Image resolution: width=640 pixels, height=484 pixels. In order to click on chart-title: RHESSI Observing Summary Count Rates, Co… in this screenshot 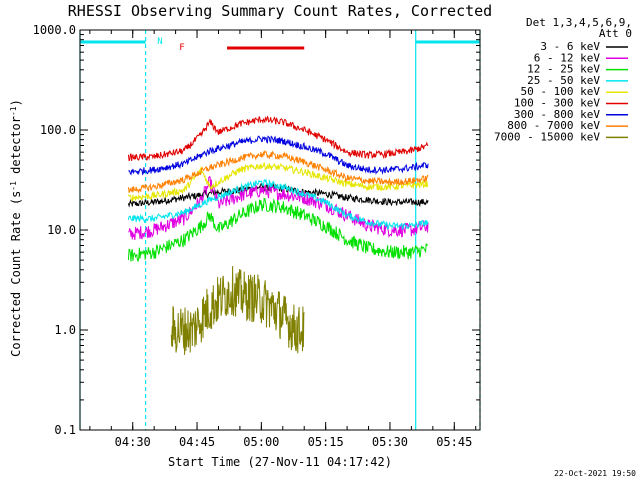, I will do `click(280, 11)`.